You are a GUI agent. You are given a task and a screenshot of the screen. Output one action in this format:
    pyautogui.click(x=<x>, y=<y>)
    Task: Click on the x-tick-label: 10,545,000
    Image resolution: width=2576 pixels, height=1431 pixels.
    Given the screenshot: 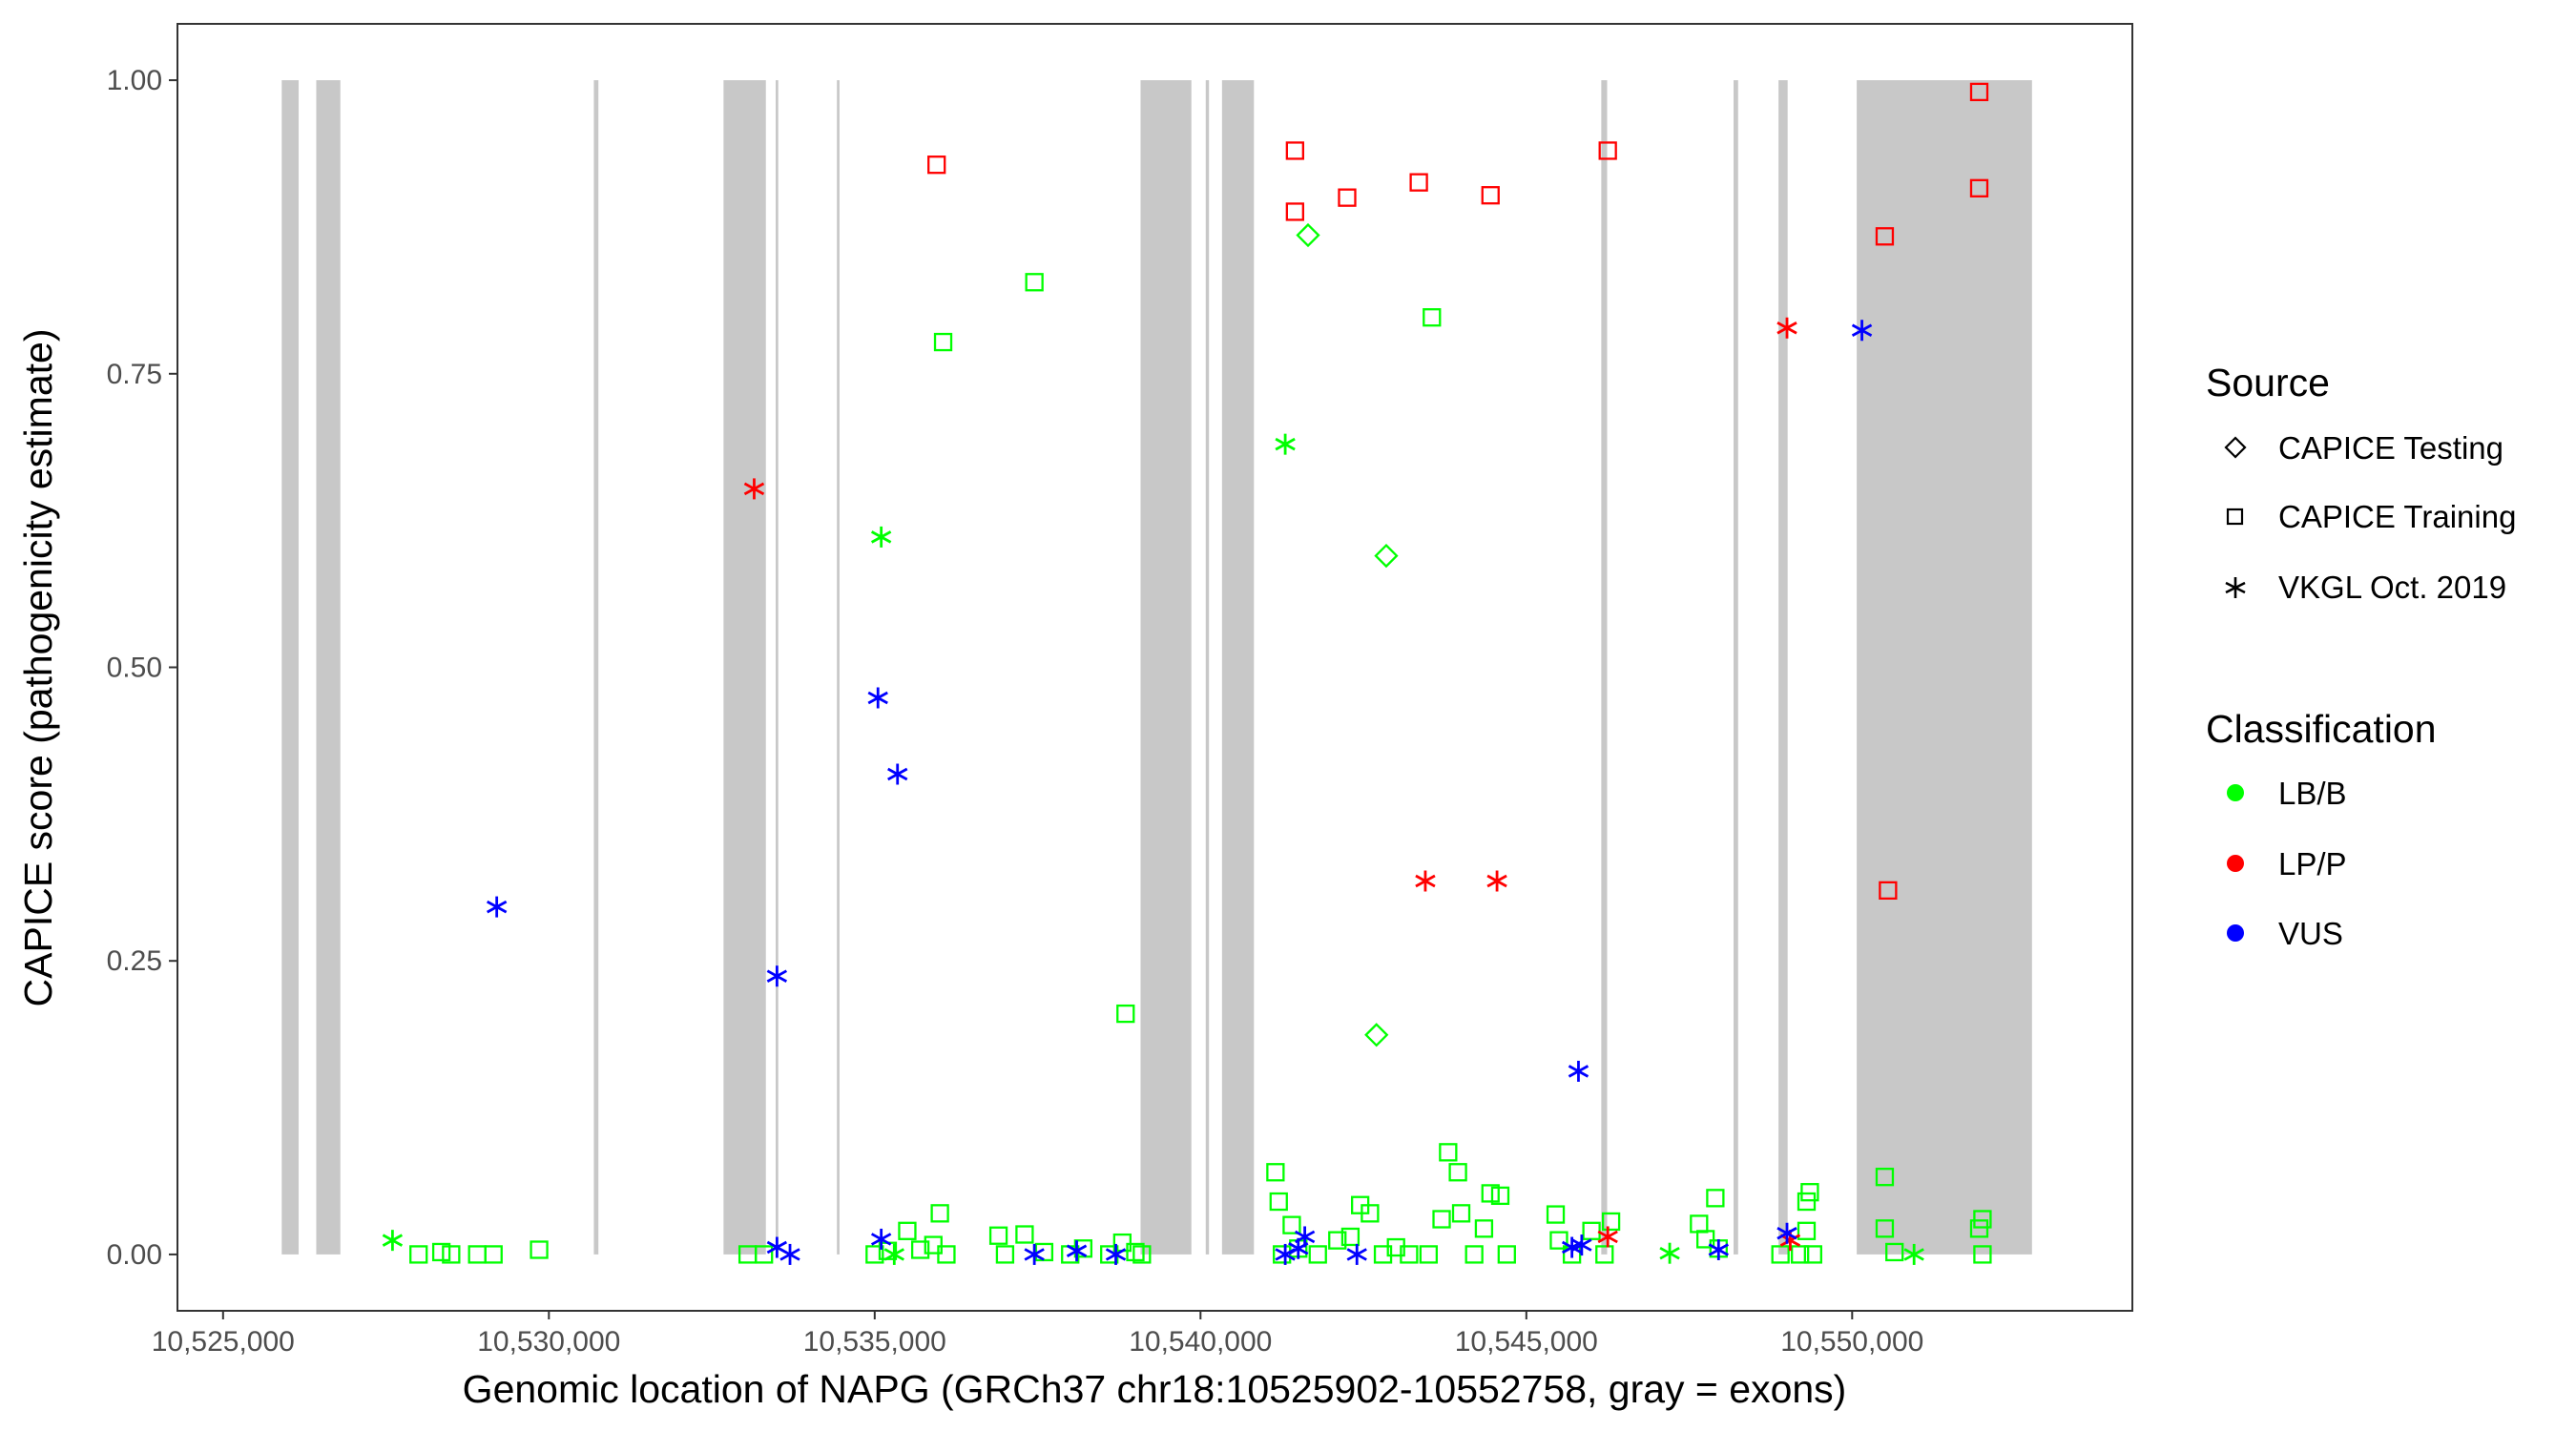 What is the action you would take?
    pyautogui.click(x=1526, y=1342)
    